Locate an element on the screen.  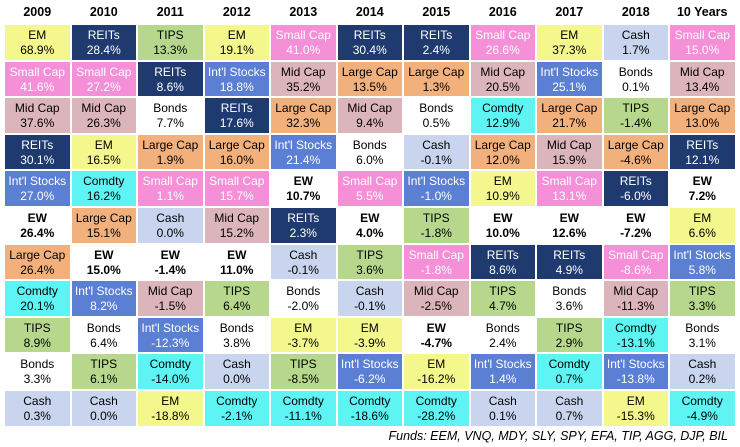
return-cell: Small Cap 5.5% is located at coordinates (369, 188).